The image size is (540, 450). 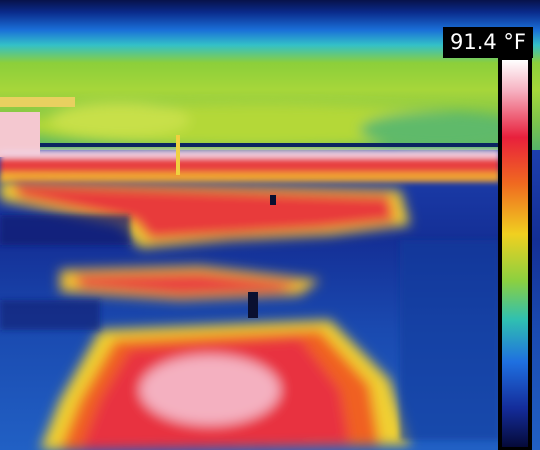 I want to click on building-wall, so click(x=20, y=134).